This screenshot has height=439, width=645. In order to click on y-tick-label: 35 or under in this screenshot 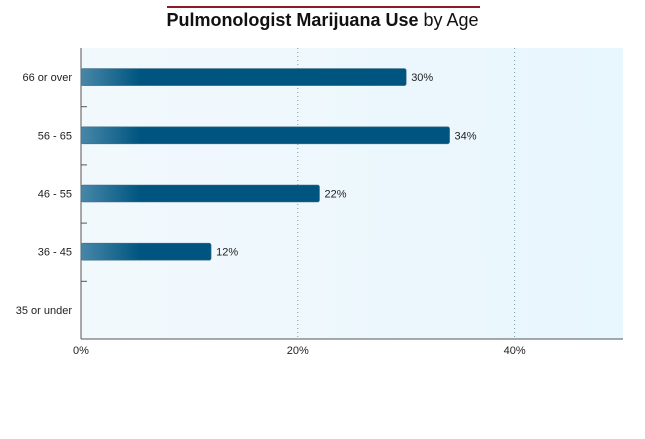, I will do `click(44, 311)`.